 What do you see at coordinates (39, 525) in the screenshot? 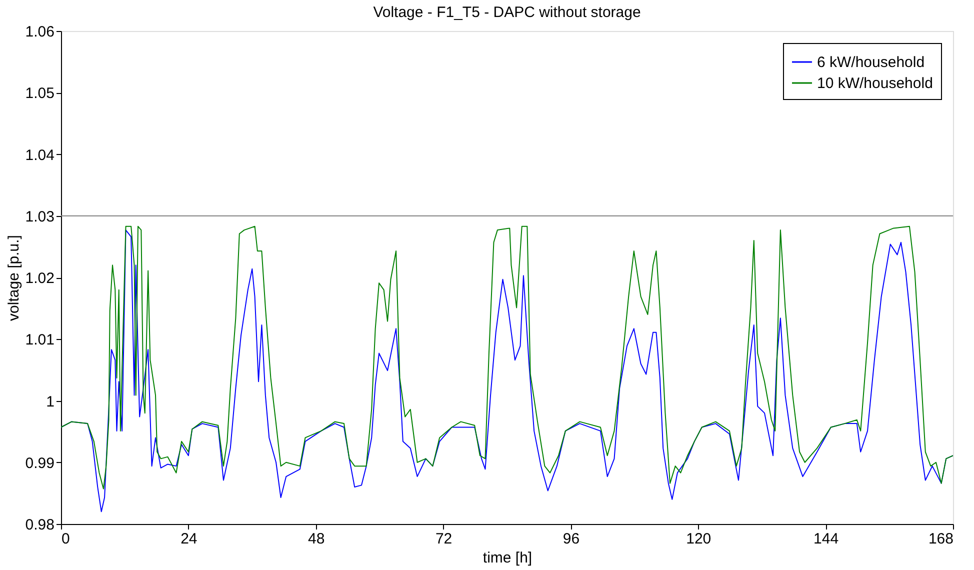
I see `y-tick-label: 0.98` at bounding box center [39, 525].